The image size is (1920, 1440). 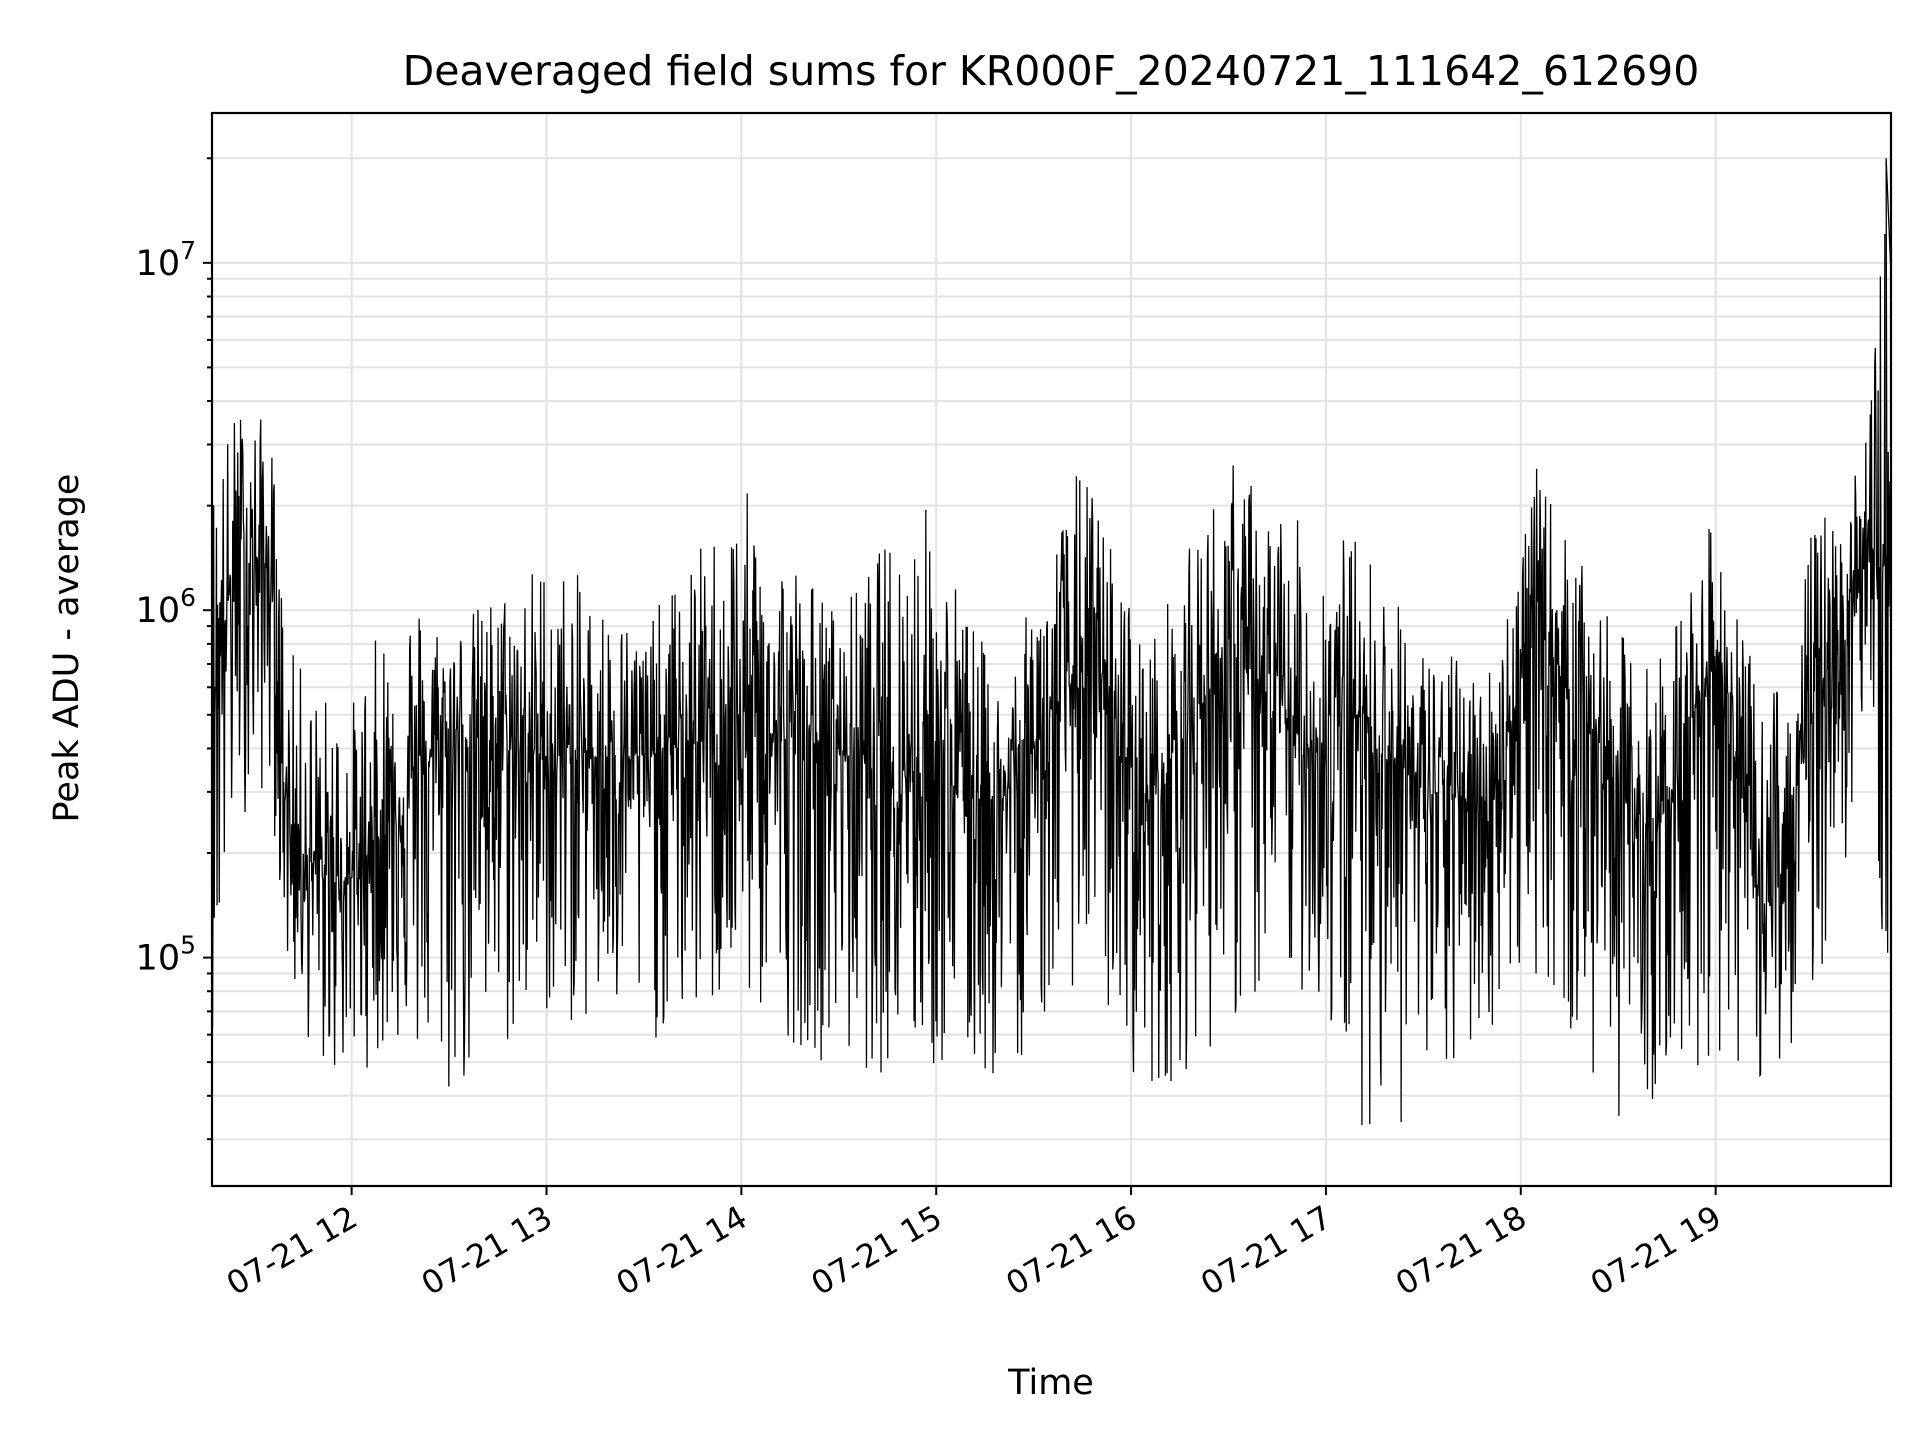 What do you see at coordinates (166, 955) in the screenshot?
I see `y-tick-label: 10⁵` at bounding box center [166, 955].